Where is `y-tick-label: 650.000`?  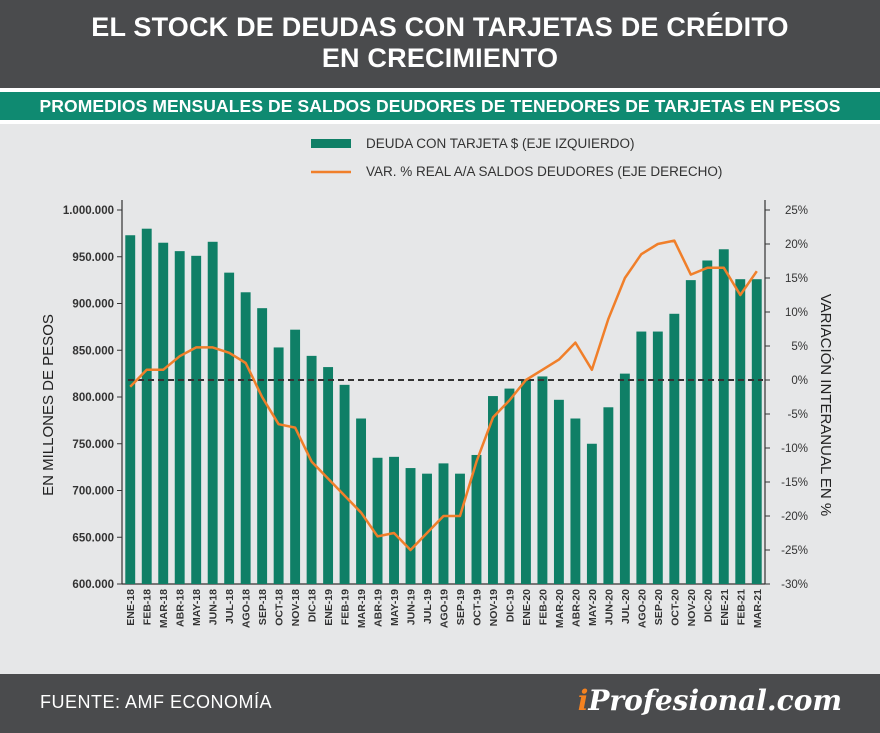
y-tick-label: 650.000 is located at coordinates (93, 538).